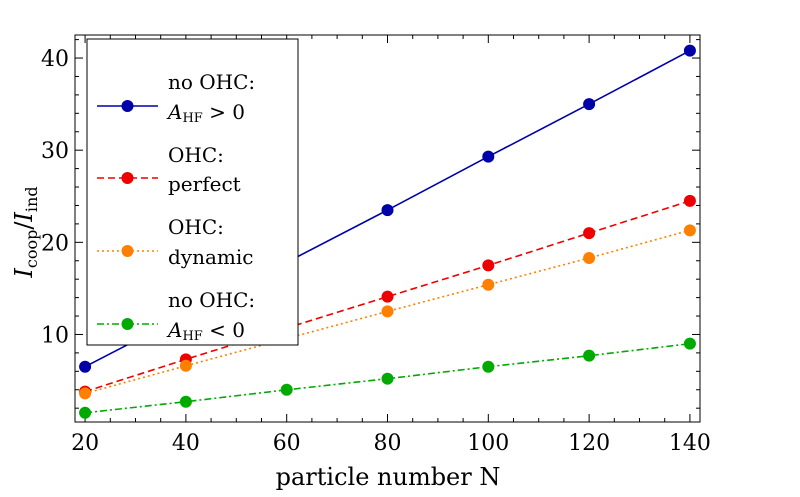 The height and width of the screenshot is (497, 800). I want to click on legend-entry-ohc-dynamic: OHC: dynamic, so click(175, 242).